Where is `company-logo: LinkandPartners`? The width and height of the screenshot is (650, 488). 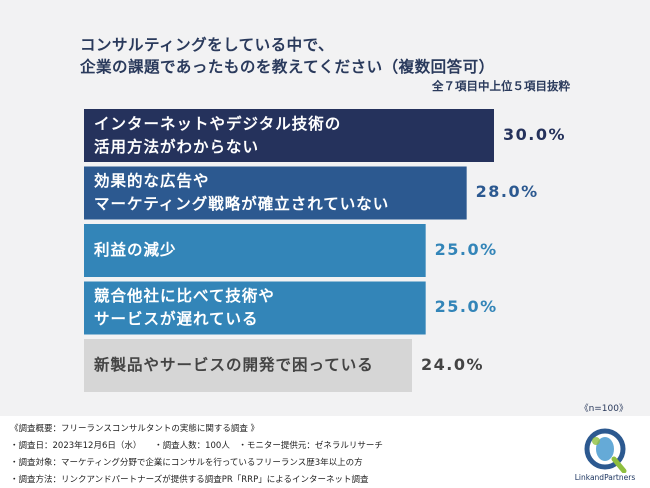
company-logo: LinkandPartners is located at coordinates (605, 456).